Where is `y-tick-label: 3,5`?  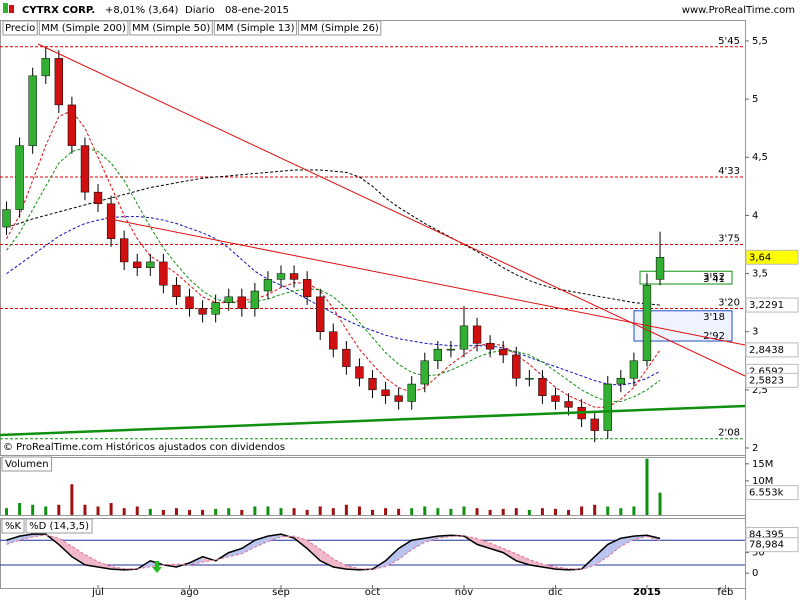 y-tick-label: 3,5 is located at coordinates (760, 274).